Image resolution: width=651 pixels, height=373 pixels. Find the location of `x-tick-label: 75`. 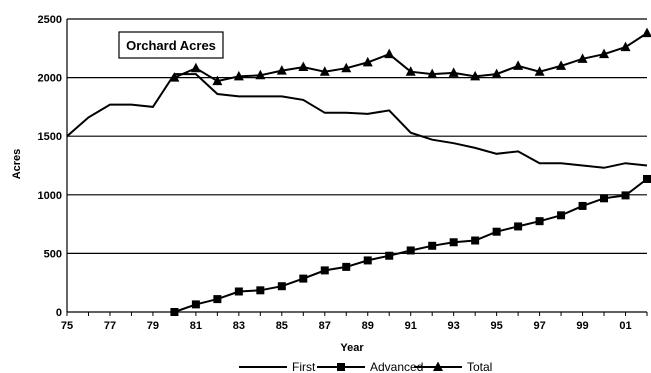

x-tick-label: 75 is located at coordinates (67, 326).